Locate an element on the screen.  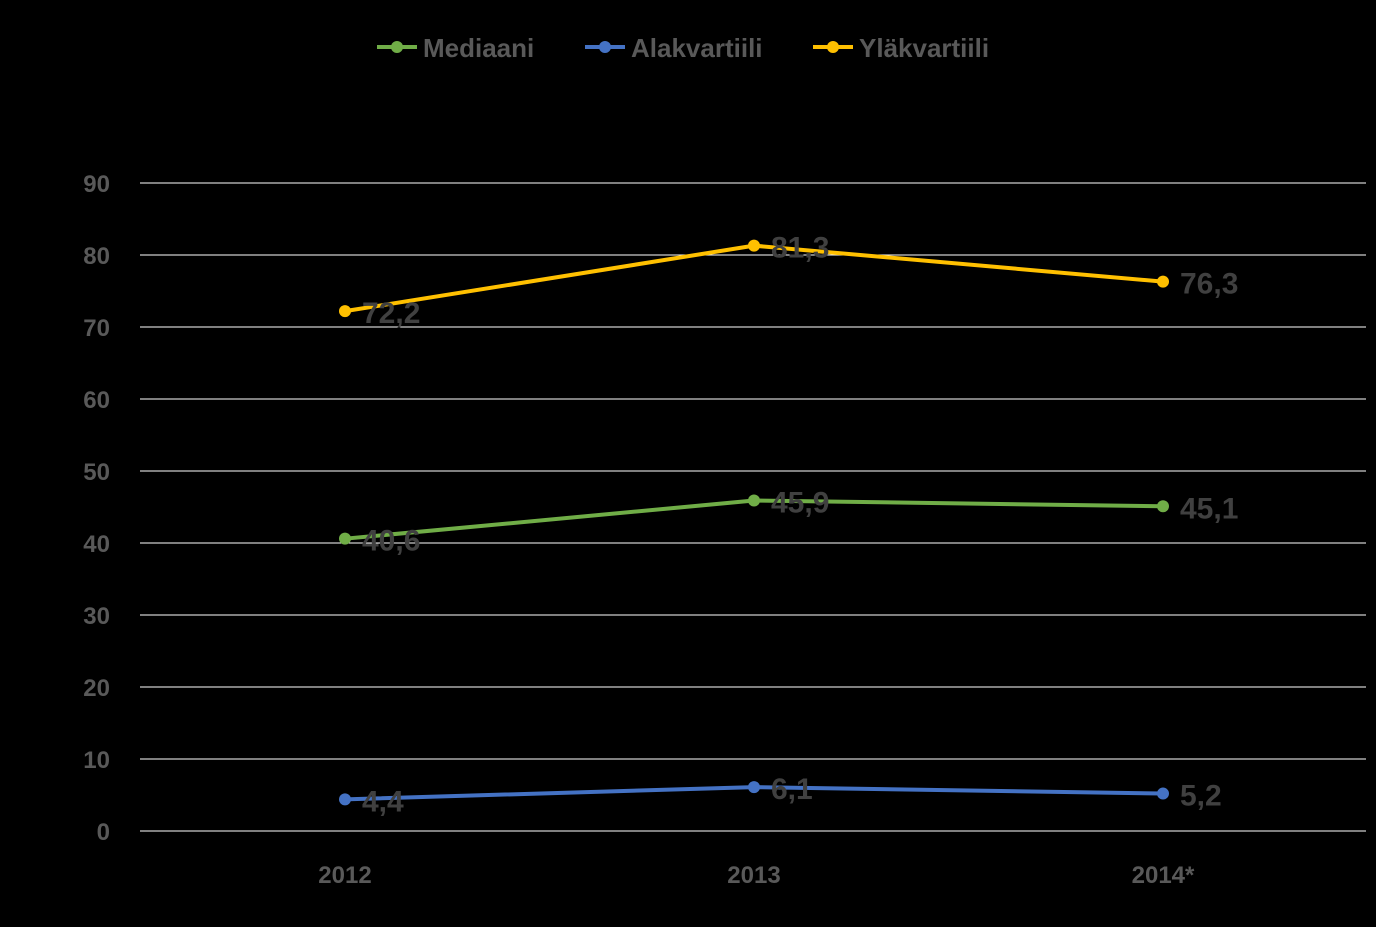
y-tick-label: 90 is located at coordinates (96, 184).